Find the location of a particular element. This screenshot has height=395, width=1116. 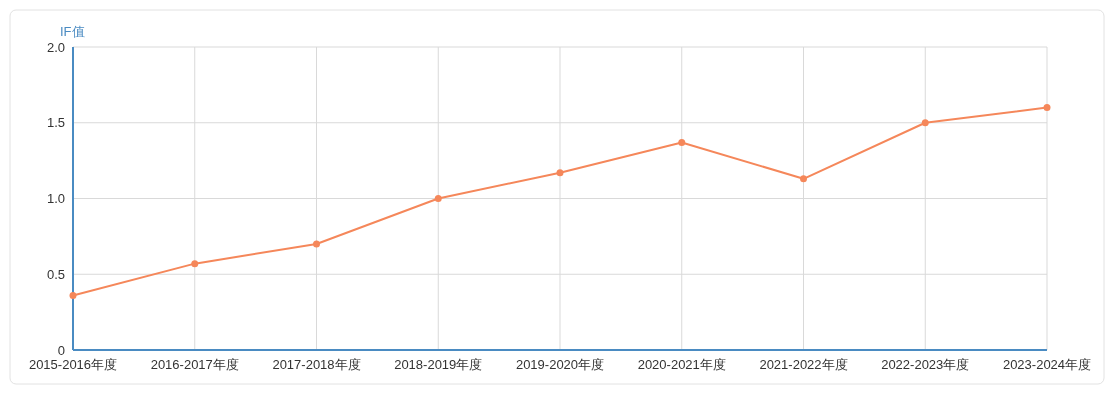

x-tick-label: 2021-2022年度 is located at coordinates (803, 364).